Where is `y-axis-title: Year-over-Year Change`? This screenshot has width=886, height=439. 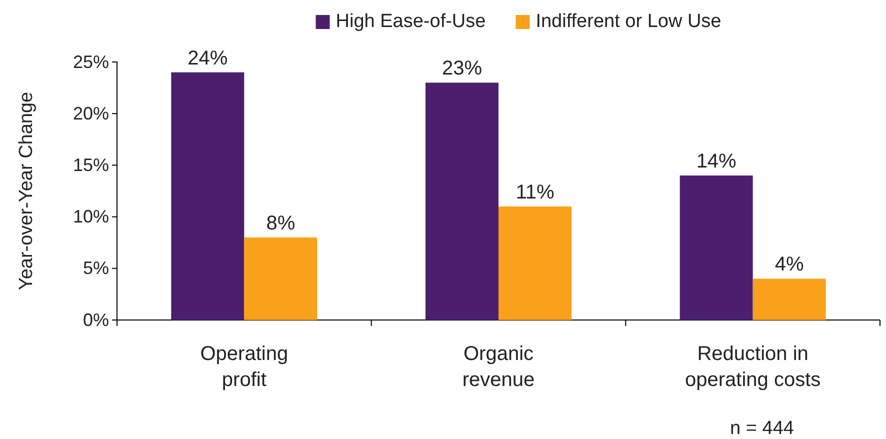
y-axis-title: Year-over-Year Change is located at coordinates (26, 191).